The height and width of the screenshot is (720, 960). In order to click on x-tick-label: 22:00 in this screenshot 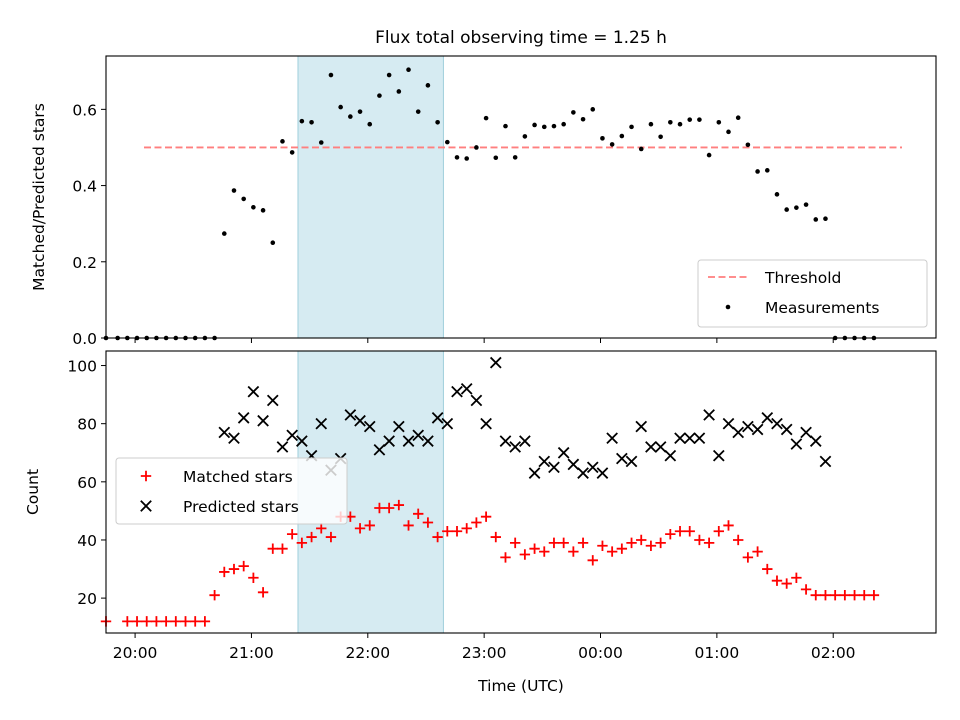, I will do `click(367, 653)`.